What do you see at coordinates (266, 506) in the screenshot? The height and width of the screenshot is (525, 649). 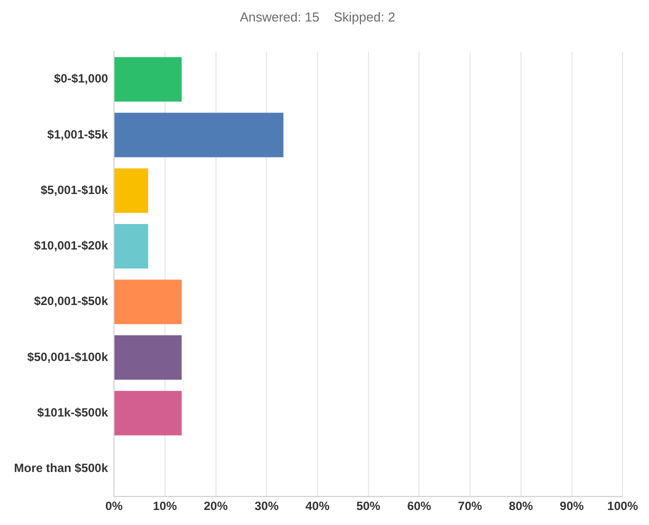 I see `x-tick-label: 30%` at bounding box center [266, 506].